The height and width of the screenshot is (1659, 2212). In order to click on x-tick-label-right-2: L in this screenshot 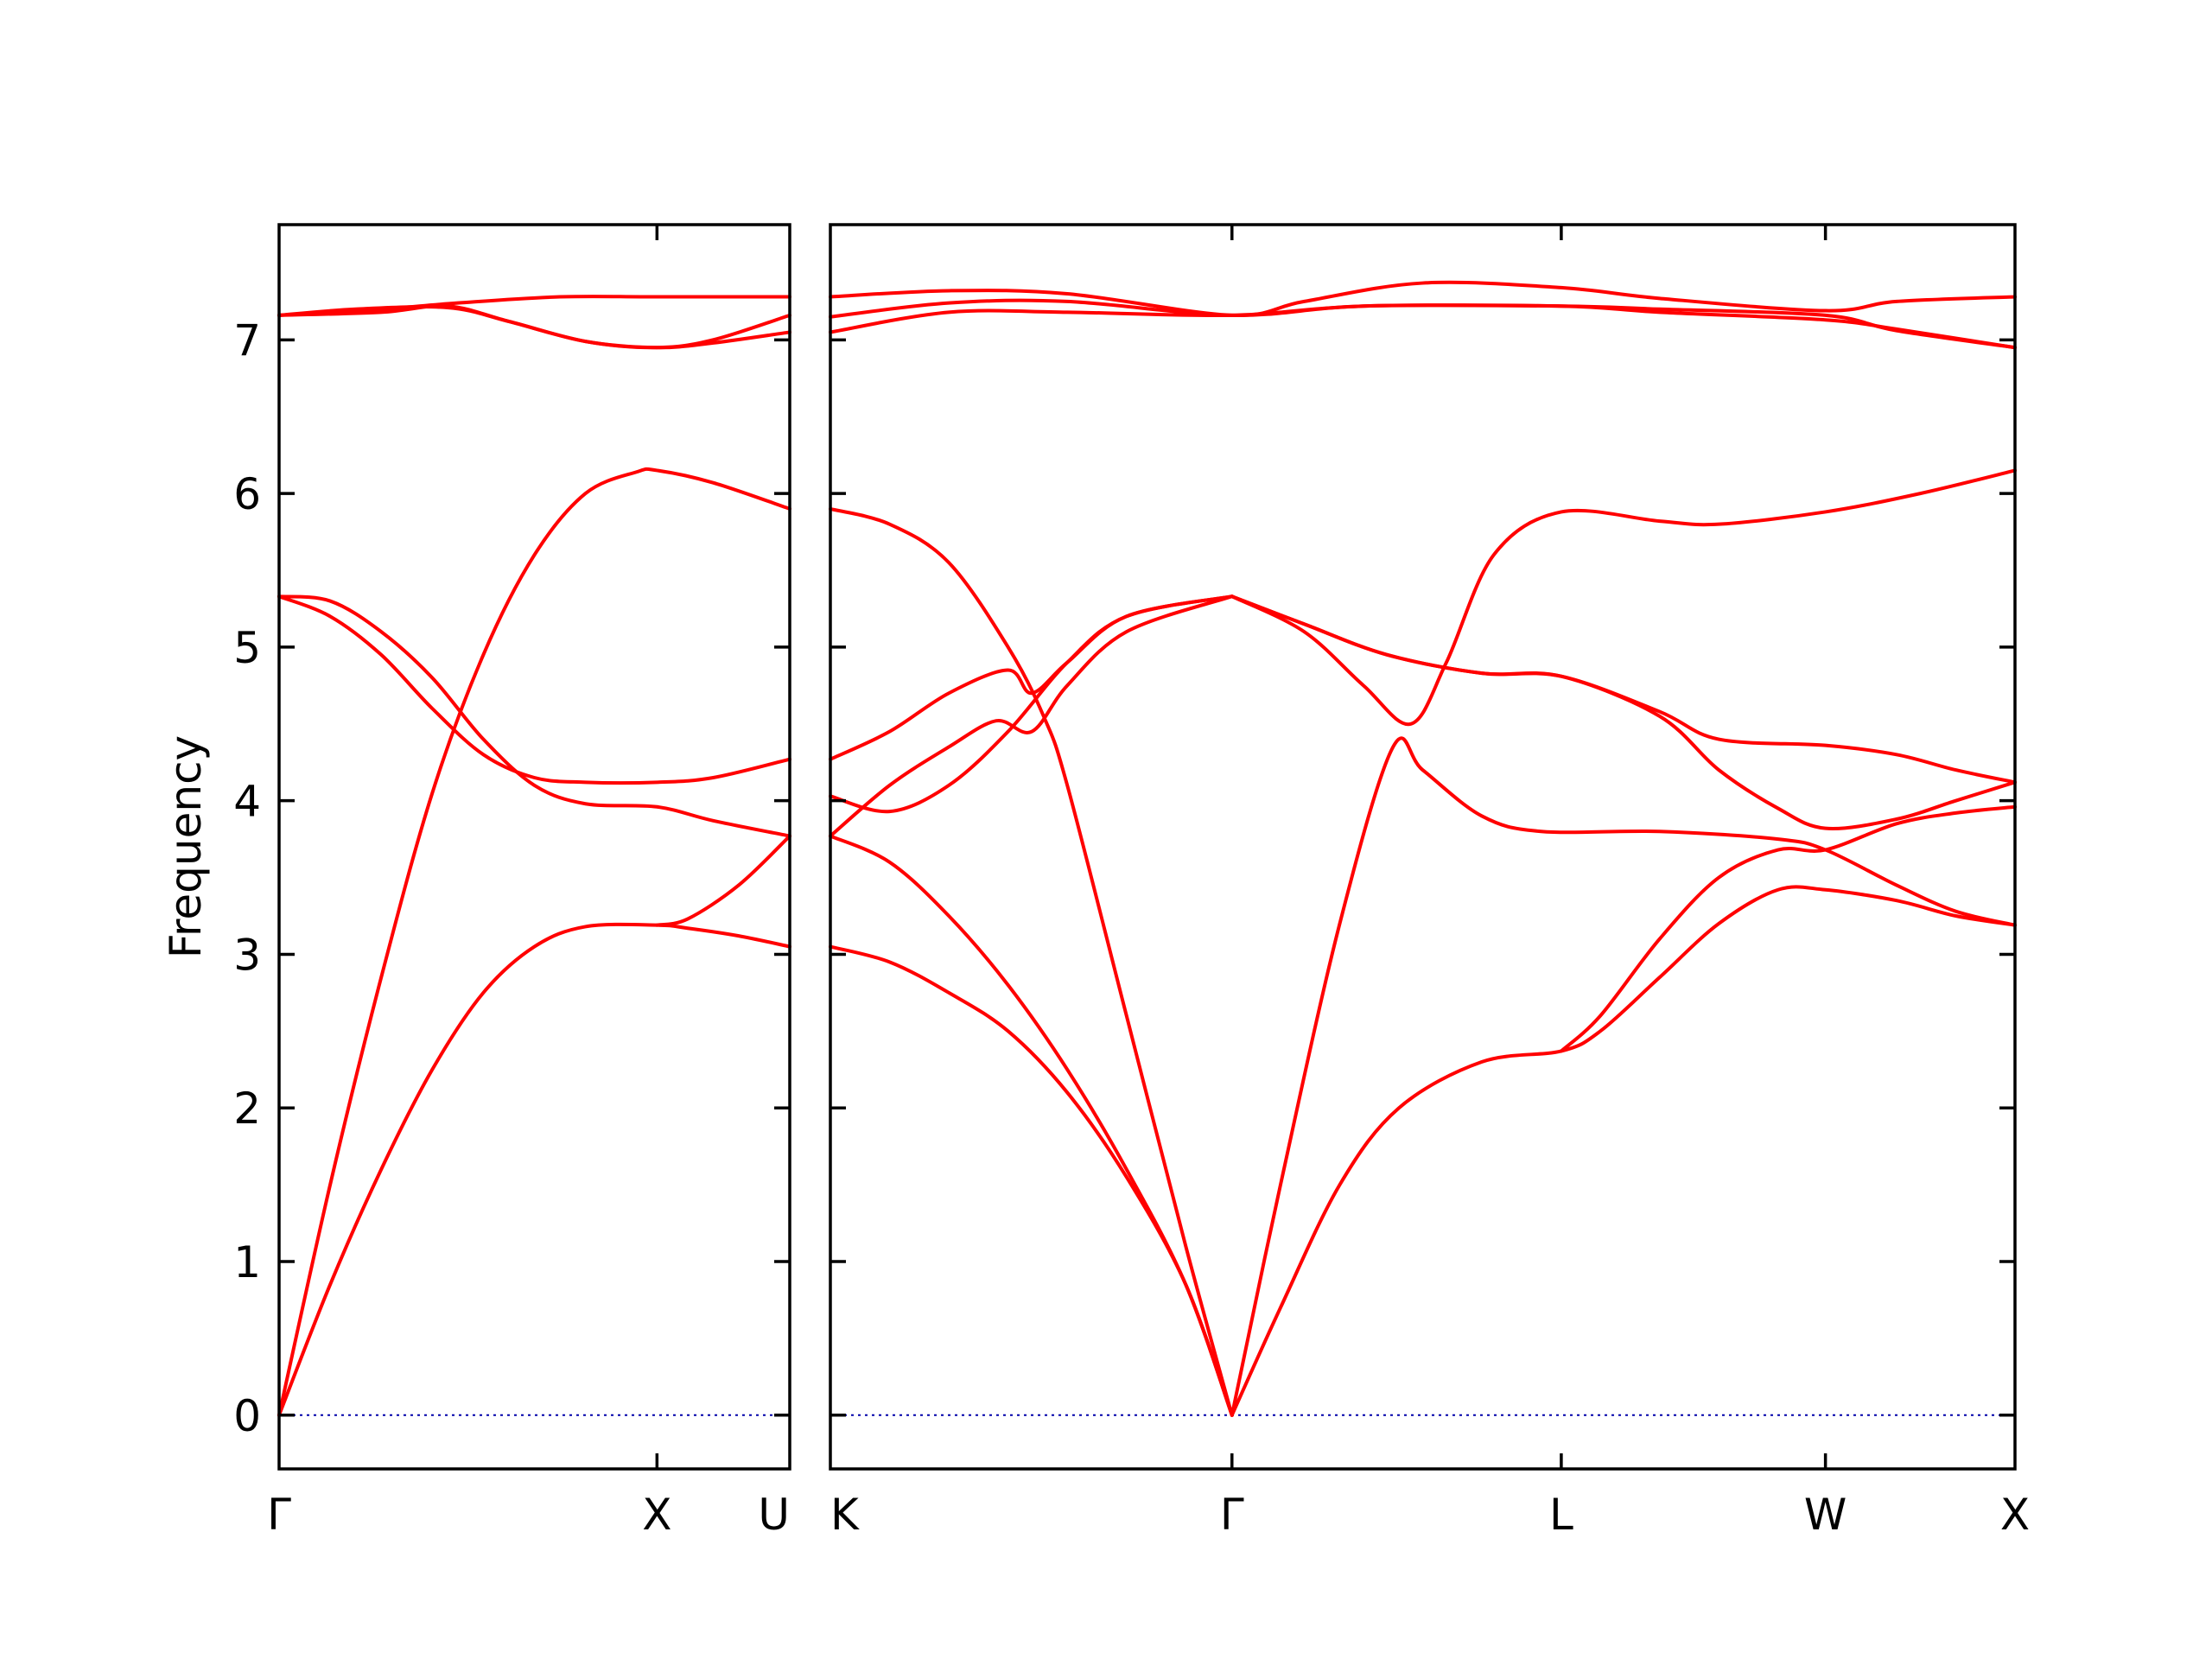, I will do `click(1561, 1515)`.